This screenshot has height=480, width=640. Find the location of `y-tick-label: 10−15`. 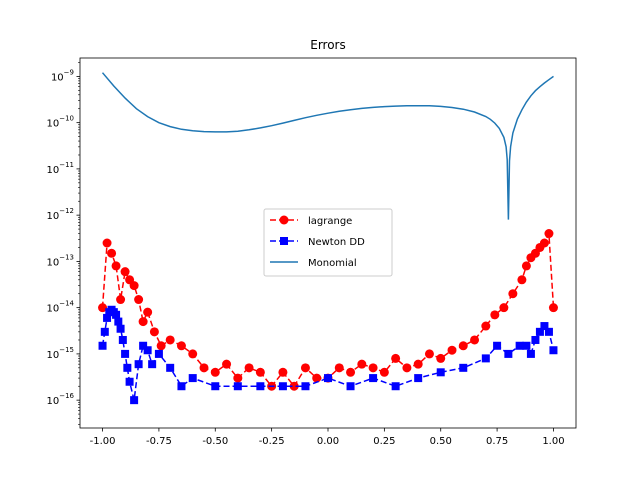

y-tick-label: 10−15 is located at coordinates (60, 353).